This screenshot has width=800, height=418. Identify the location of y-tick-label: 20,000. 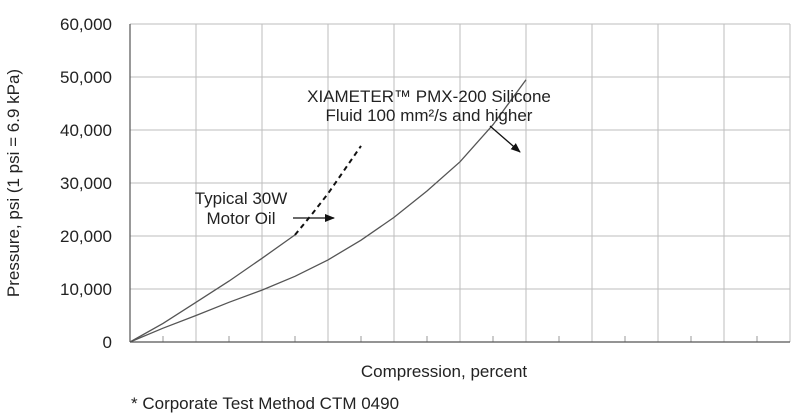
(86, 236).